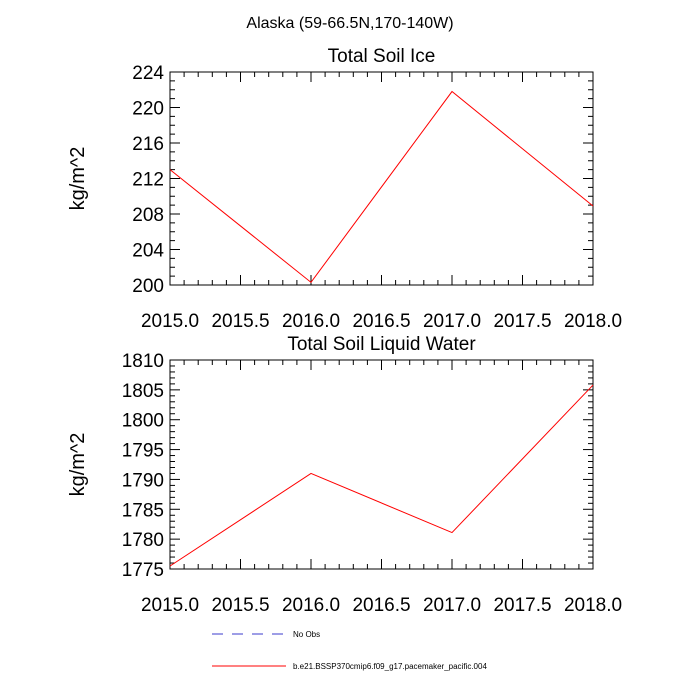 Image resolution: width=700 pixels, height=700 pixels. What do you see at coordinates (522, 605) in the screenshot?
I see `panel1-x-tick-label-5: 2017.5` at bounding box center [522, 605].